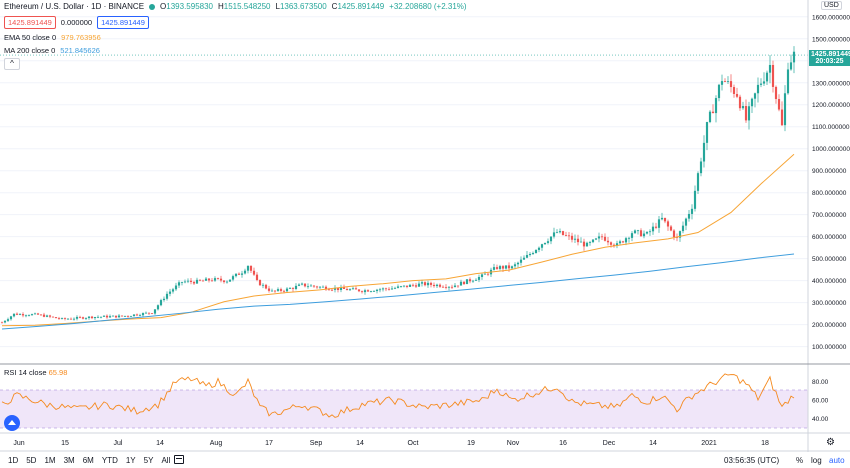  What do you see at coordinates (35, 372) in the screenshot?
I see `rsi-legend: RSI 14 close 65.98` at bounding box center [35, 372].